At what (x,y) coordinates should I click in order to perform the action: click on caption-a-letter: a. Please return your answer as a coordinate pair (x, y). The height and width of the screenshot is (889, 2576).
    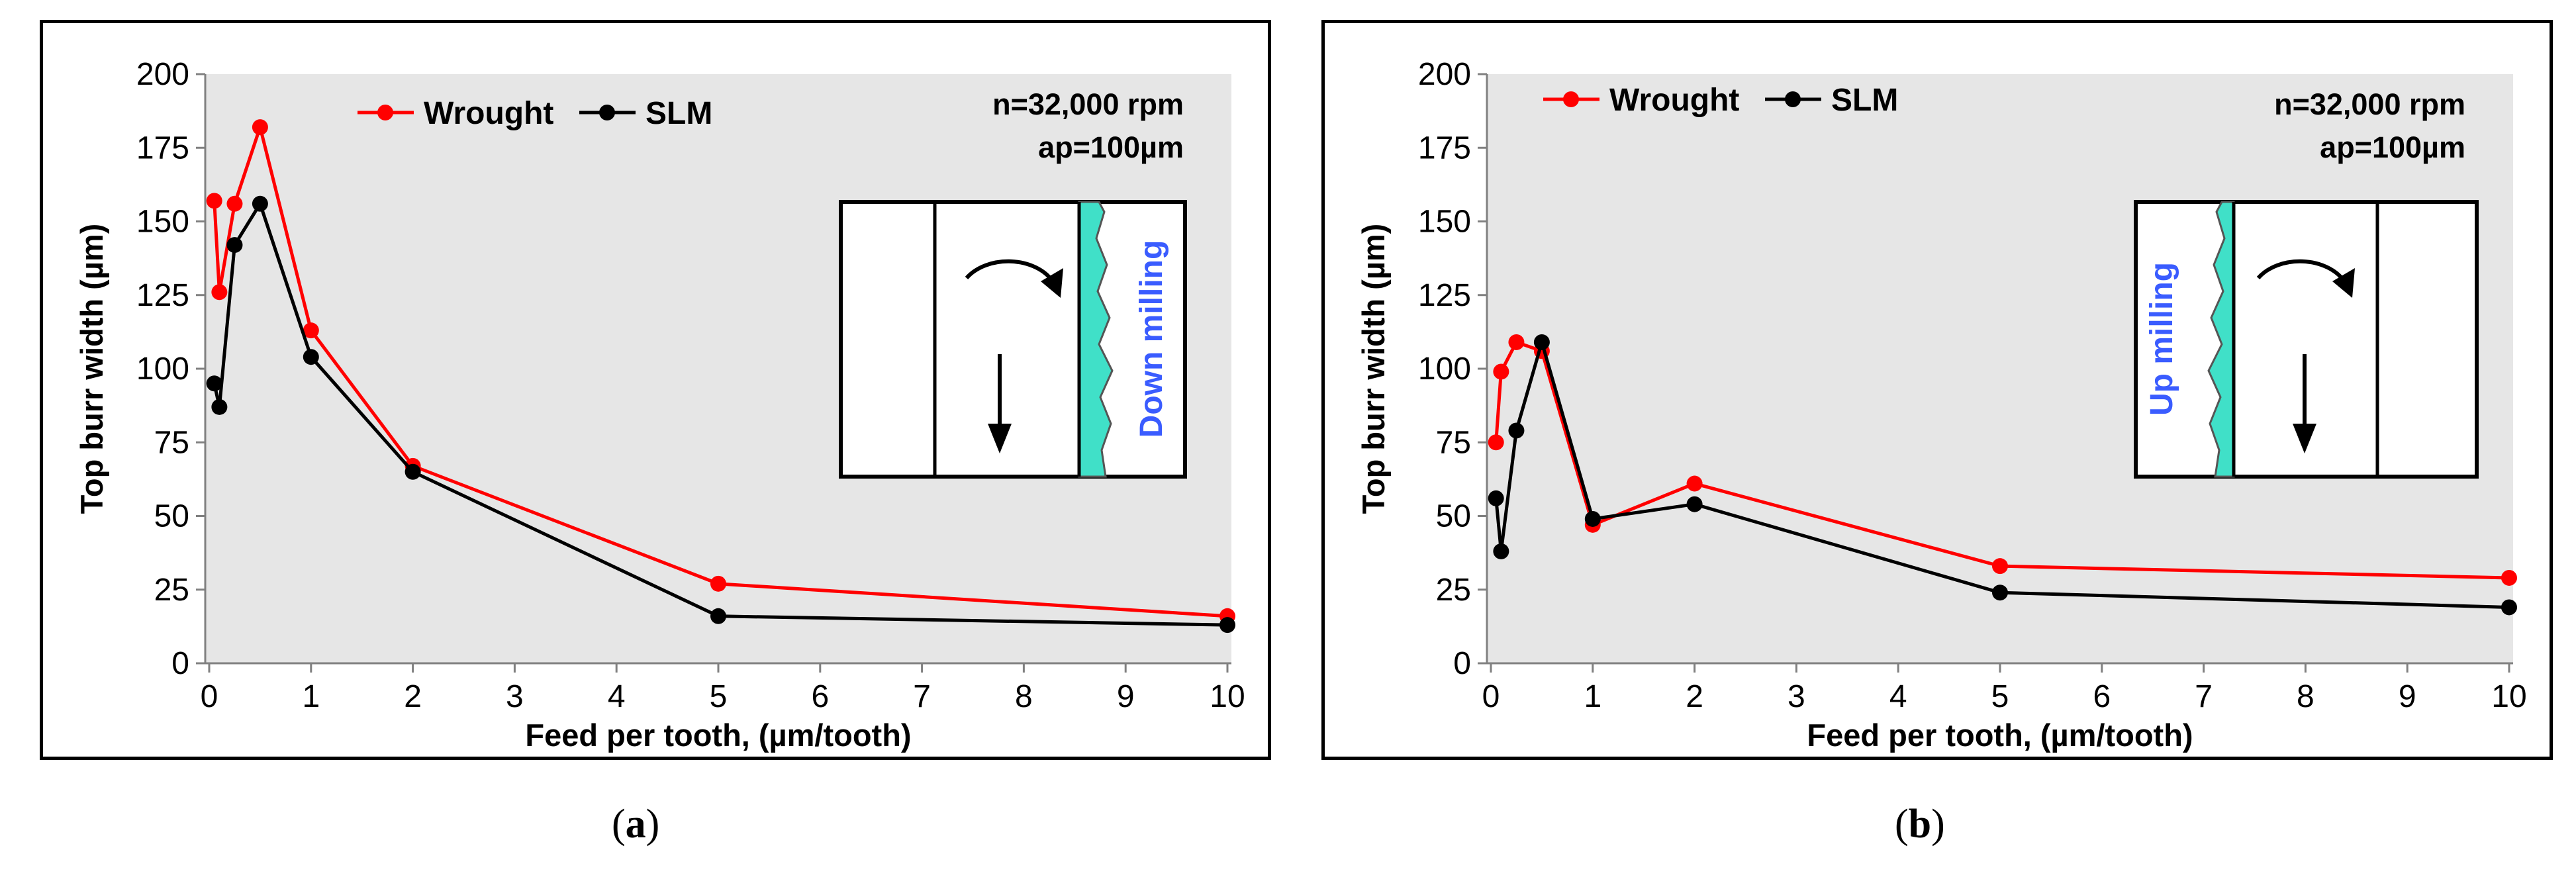
    Looking at the image, I should click on (635, 824).